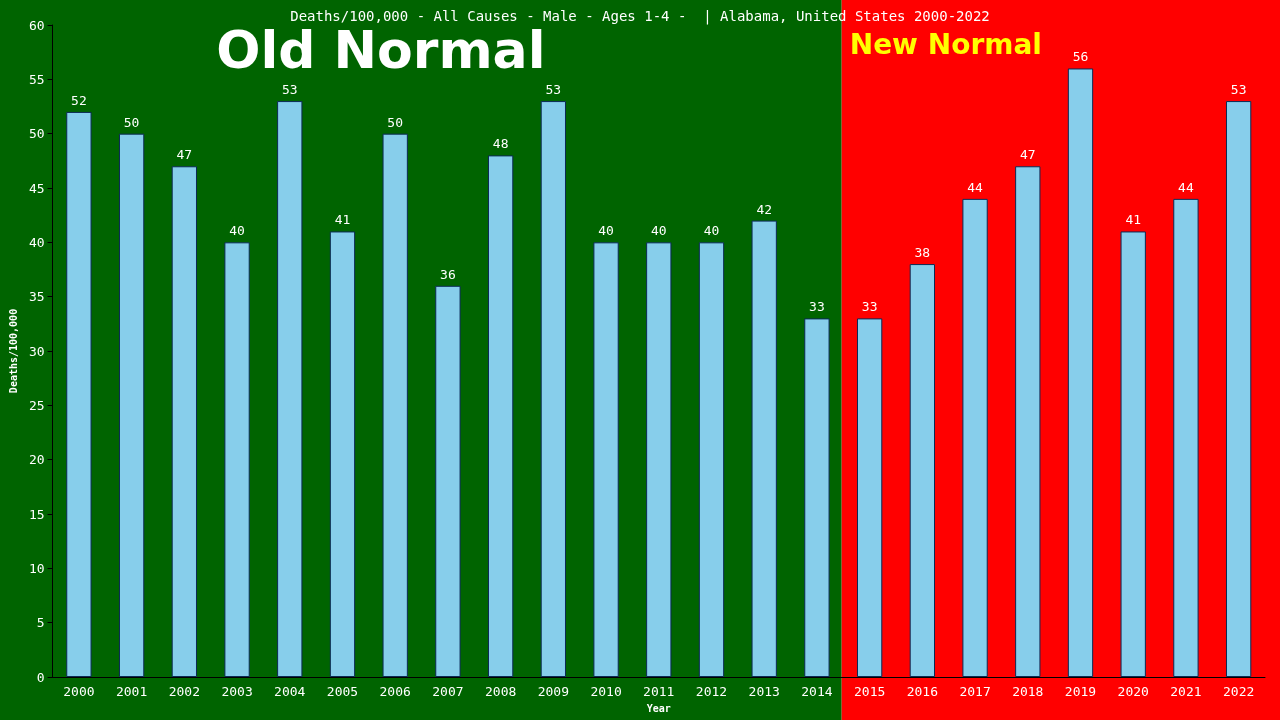 The width and height of the screenshot is (1280, 720). Describe the element at coordinates (36, 405) in the screenshot. I see `y-tick-label: 25` at that location.